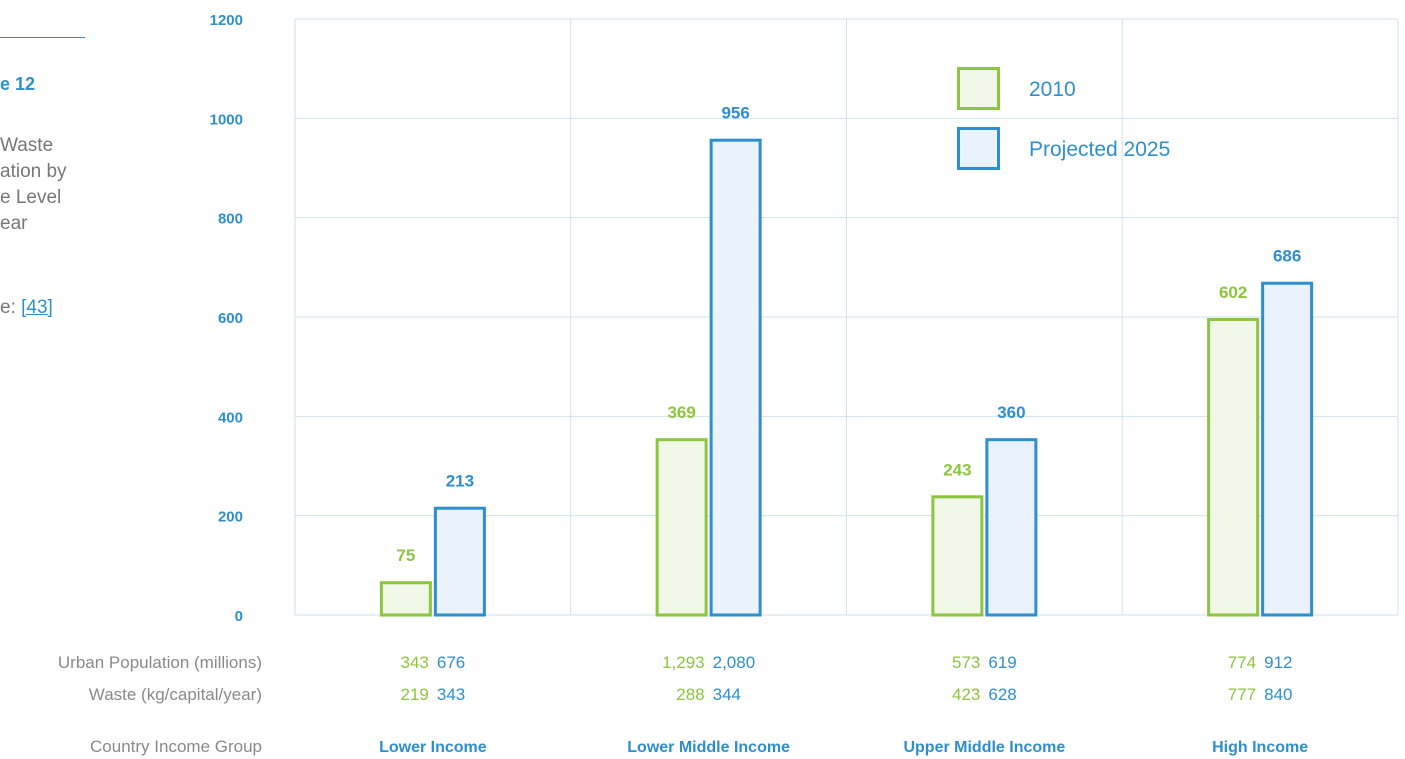 The image size is (1405, 759). What do you see at coordinates (1233, 292) in the screenshot?
I see `data-label-2010: 602` at bounding box center [1233, 292].